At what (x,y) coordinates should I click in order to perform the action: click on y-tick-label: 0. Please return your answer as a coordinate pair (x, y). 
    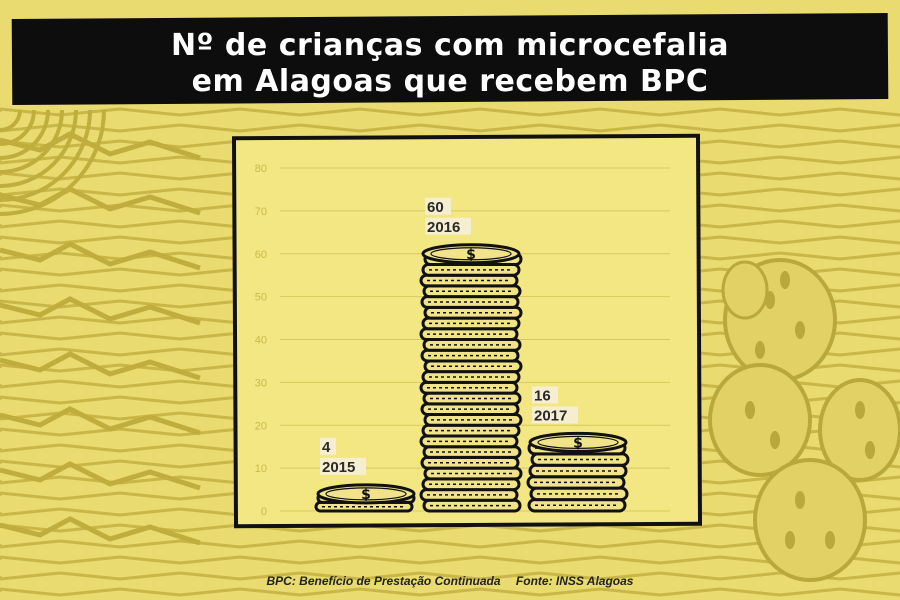
    Looking at the image, I should click on (264, 512).